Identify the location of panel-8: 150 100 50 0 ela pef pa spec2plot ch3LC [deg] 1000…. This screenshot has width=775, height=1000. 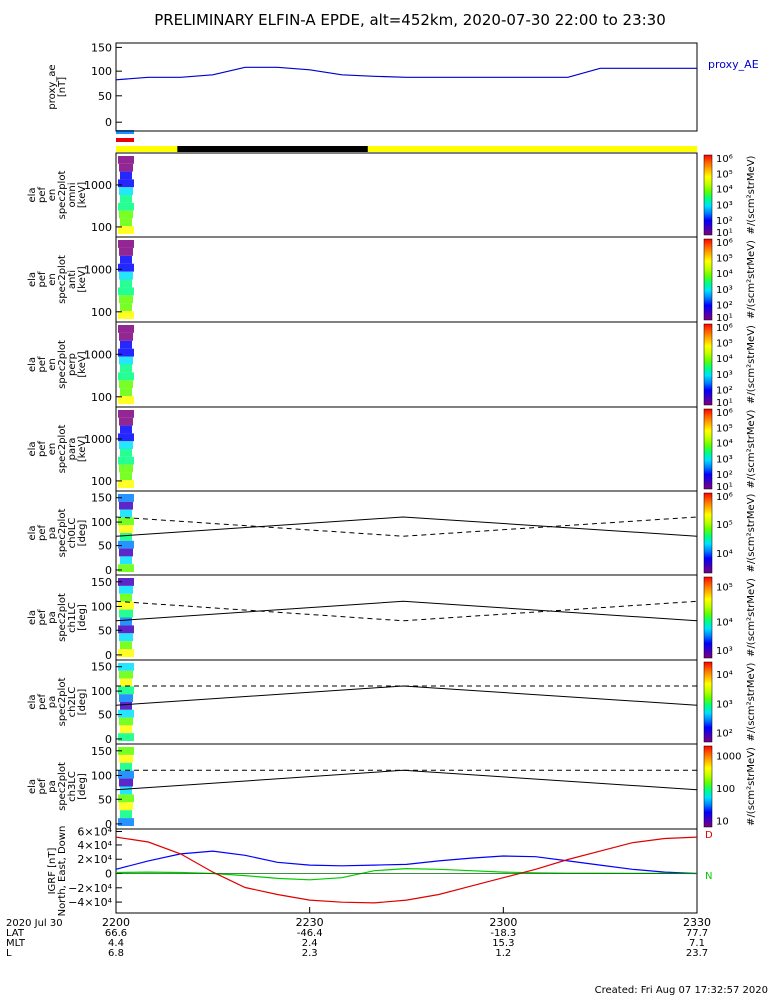
(392, 787).